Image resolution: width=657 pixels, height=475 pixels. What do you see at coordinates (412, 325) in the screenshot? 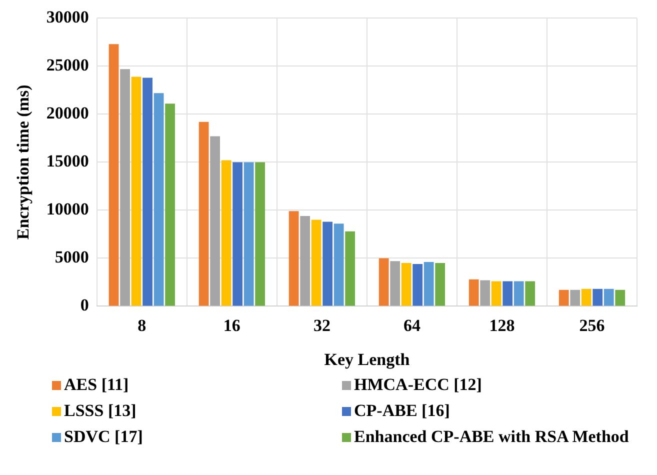
I see `x-tick-label: 64` at bounding box center [412, 325].